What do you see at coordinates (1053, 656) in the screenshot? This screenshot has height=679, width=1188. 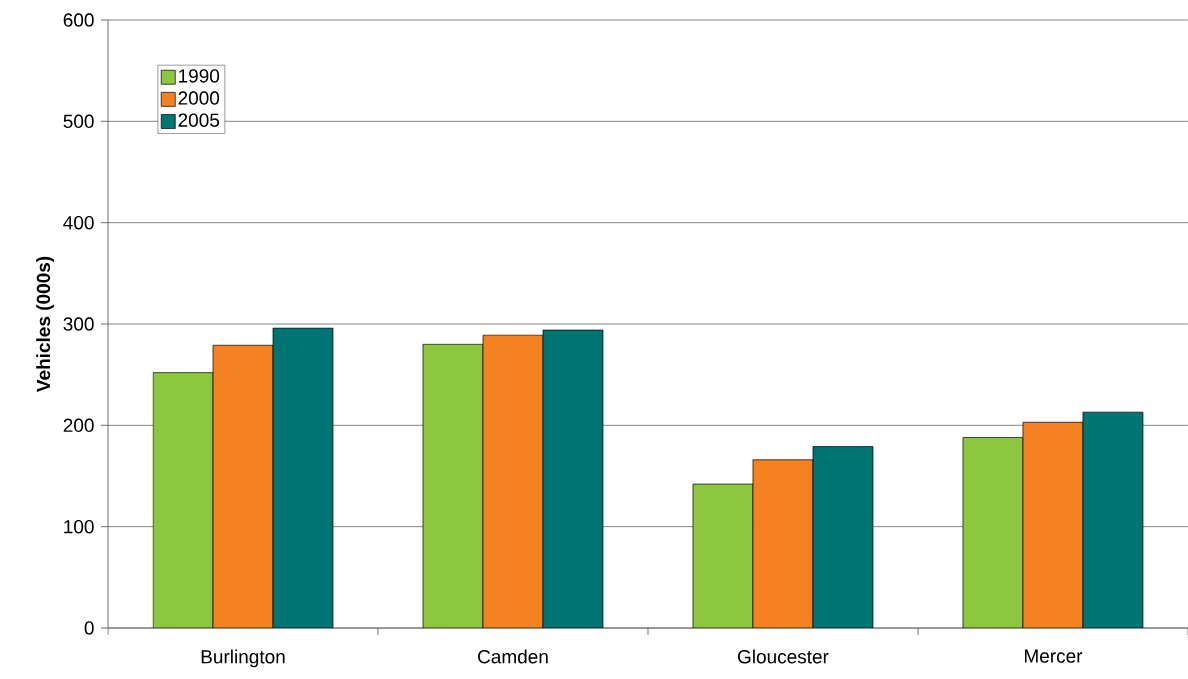 I see `x-tick-label: Mercer` at bounding box center [1053, 656].